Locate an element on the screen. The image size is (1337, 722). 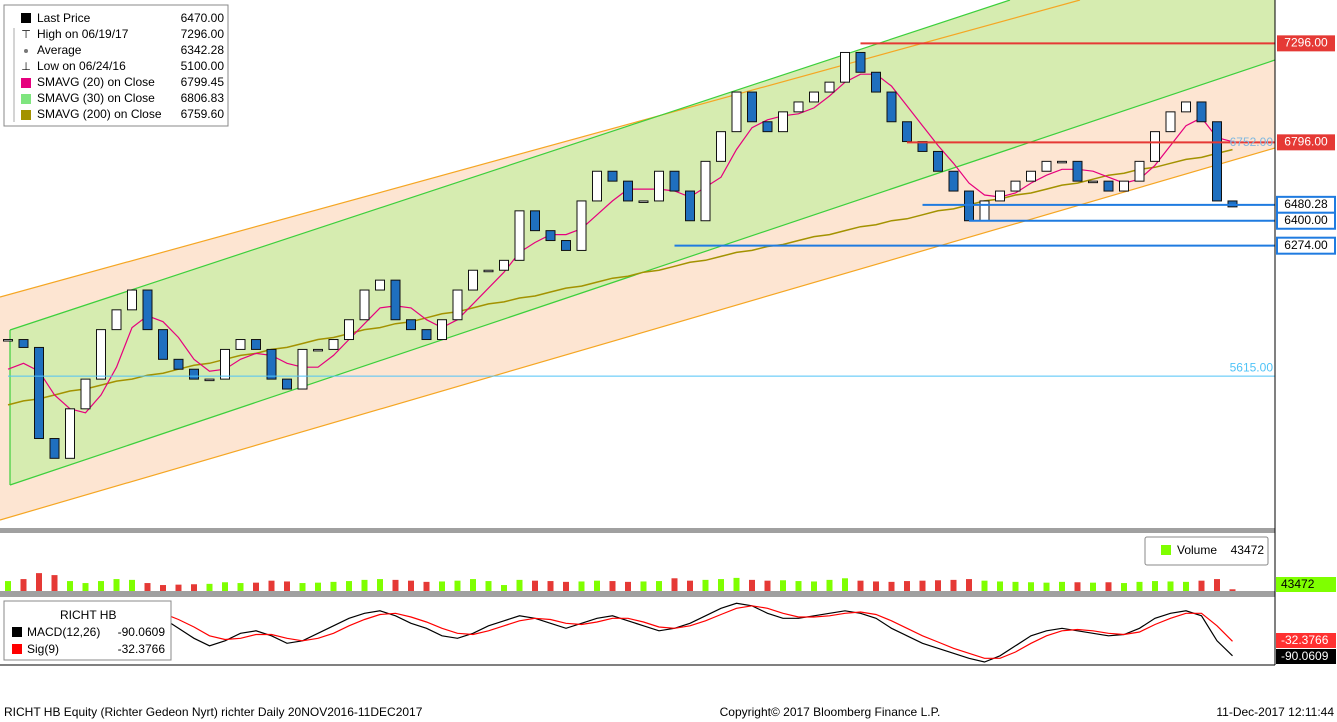
legend-glyph is located at coordinates (26, 51).